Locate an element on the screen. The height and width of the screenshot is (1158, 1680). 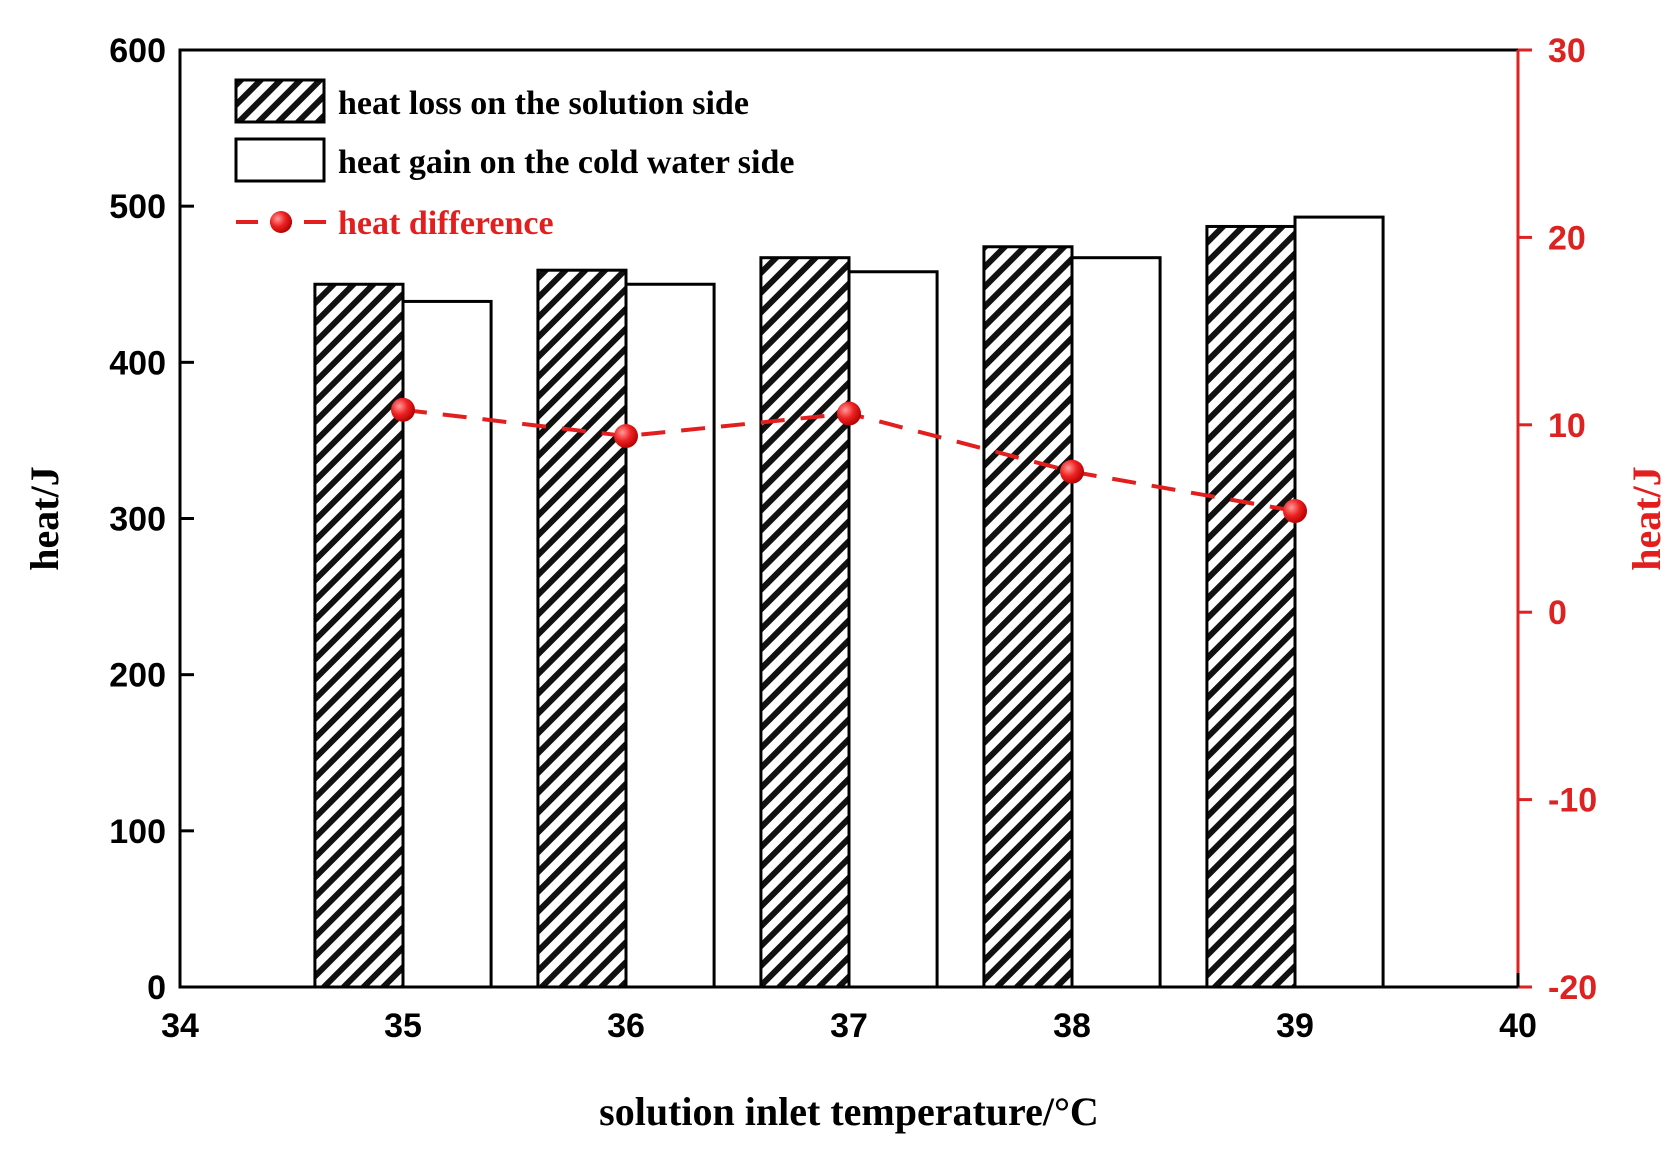
legend-label-heat-difference: heat difference is located at coordinates (446, 223).